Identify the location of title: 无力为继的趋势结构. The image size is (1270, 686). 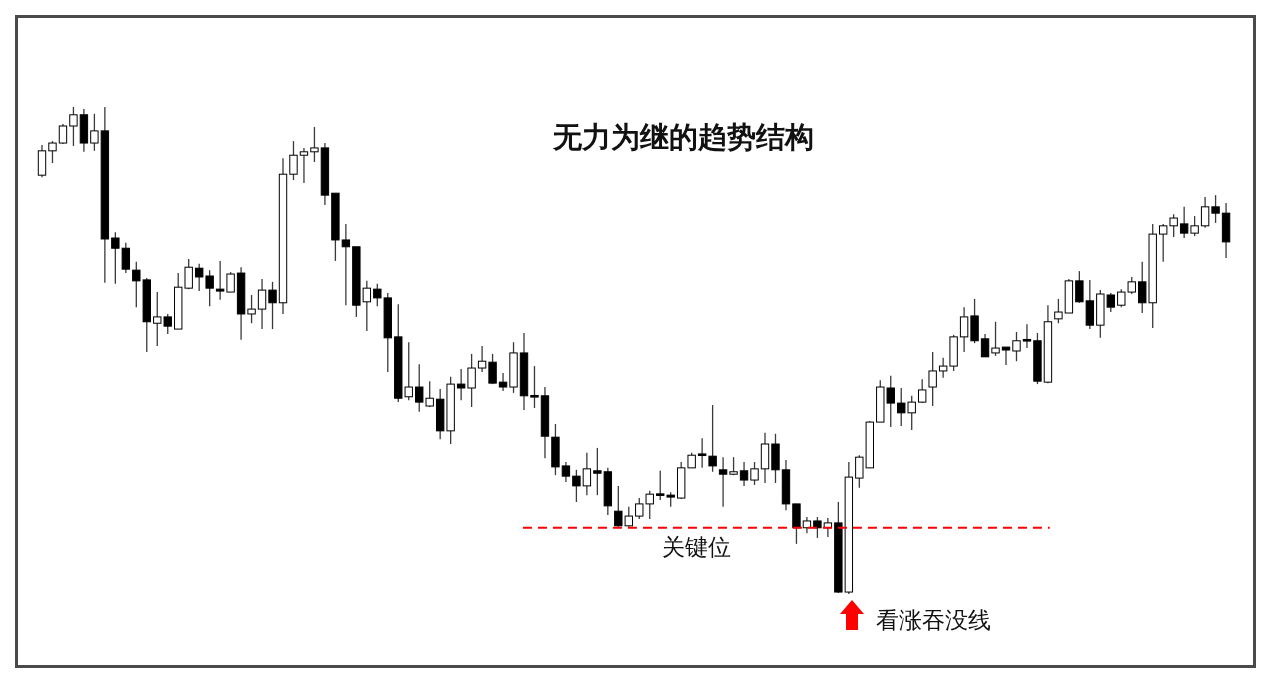
(683, 137).